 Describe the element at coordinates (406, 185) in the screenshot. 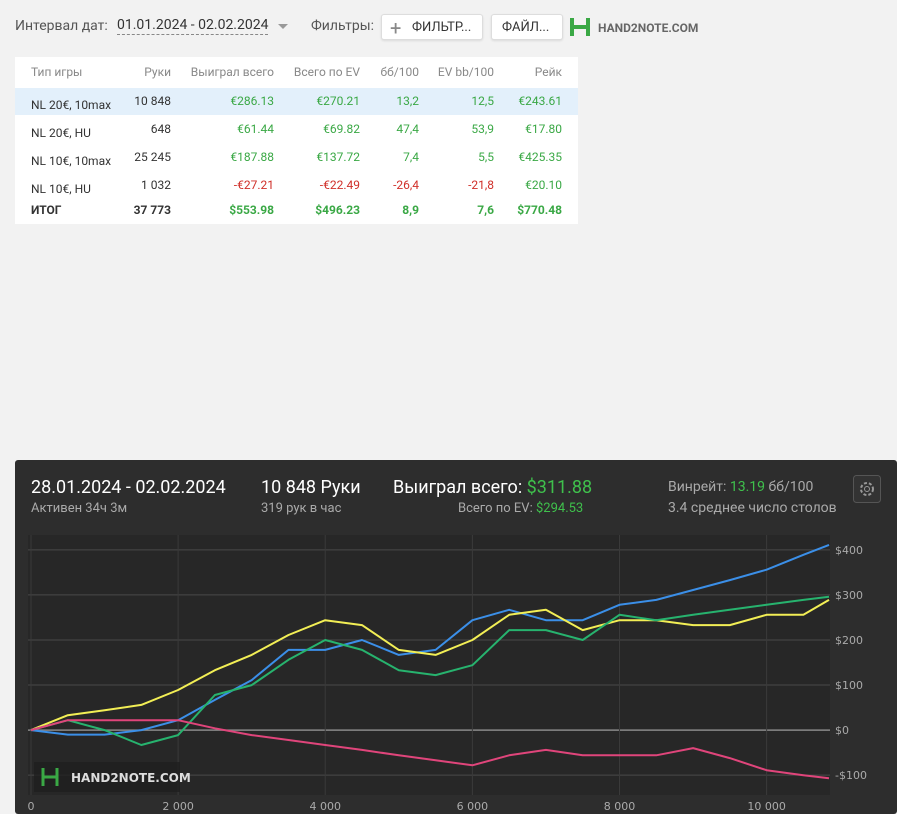

I see `table-cell: -26,4` at that location.